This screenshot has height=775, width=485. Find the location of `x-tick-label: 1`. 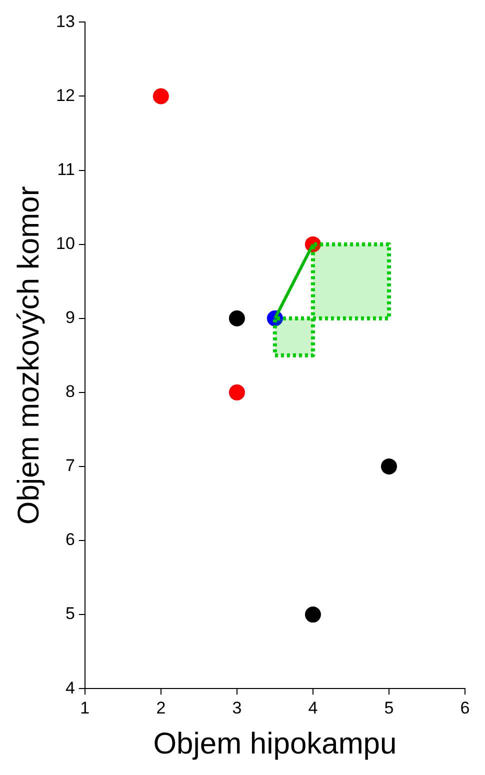

x-tick-label: 1 is located at coordinates (85, 708).